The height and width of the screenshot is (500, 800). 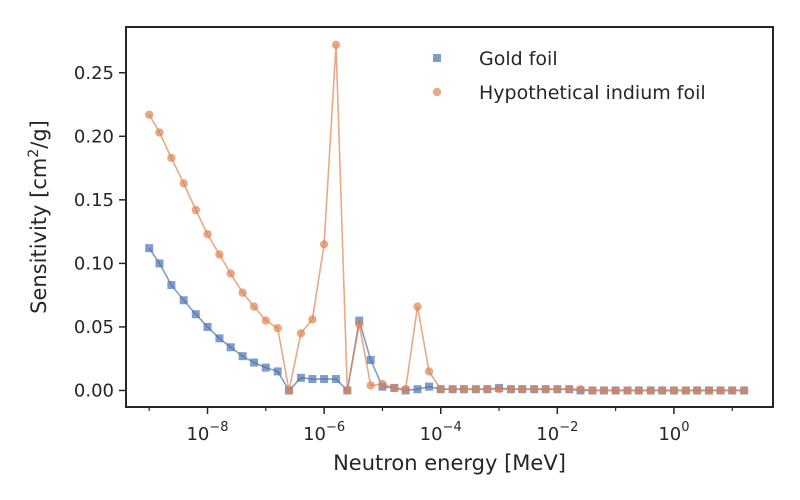 What do you see at coordinates (437, 58) in the screenshot?
I see `legend-marker-gold-foil` at bounding box center [437, 58].